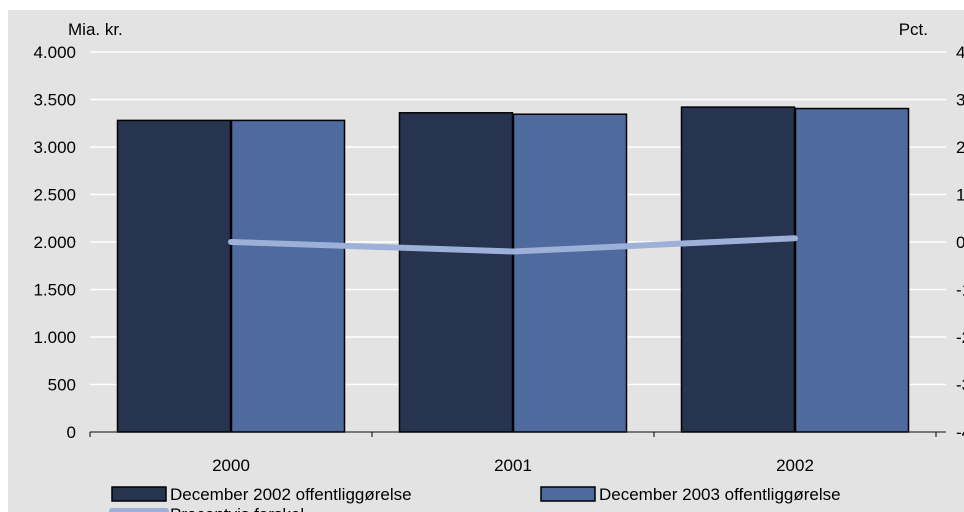 The height and width of the screenshot is (512, 964). Describe the element at coordinates (54, 195) in the screenshot. I see `y-left-tick-label: 2.500` at that location.